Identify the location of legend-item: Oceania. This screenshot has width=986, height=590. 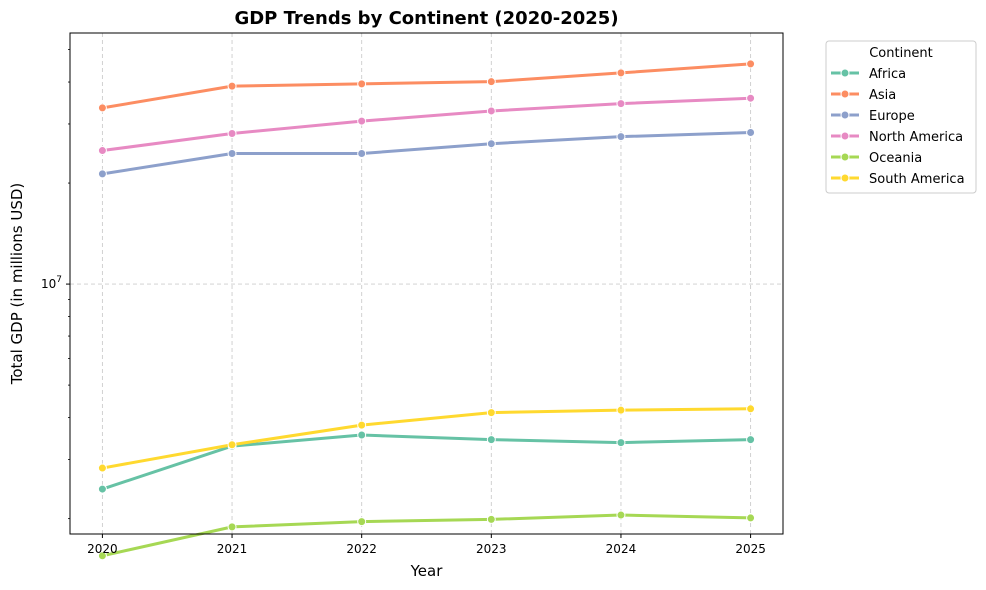
(876, 158).